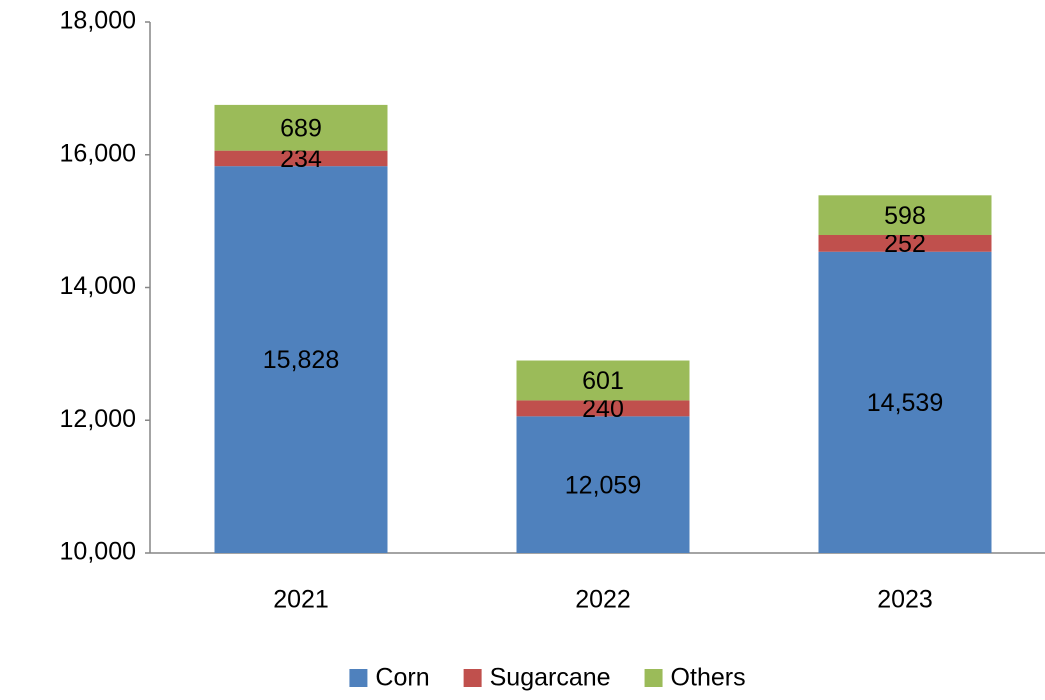 This screenshot has width=1045, height=700. I want to click on legend-label: Others, so click(708, 678).